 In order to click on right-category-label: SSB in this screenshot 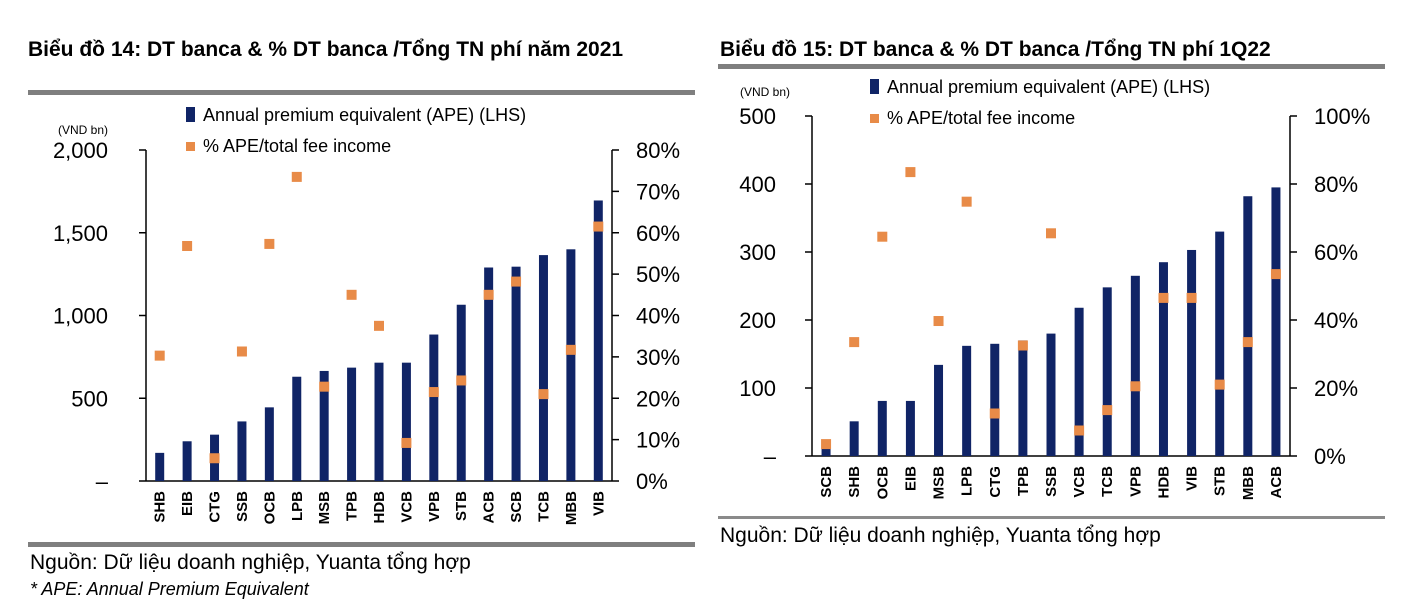, I will do `click(1051, 481)`.